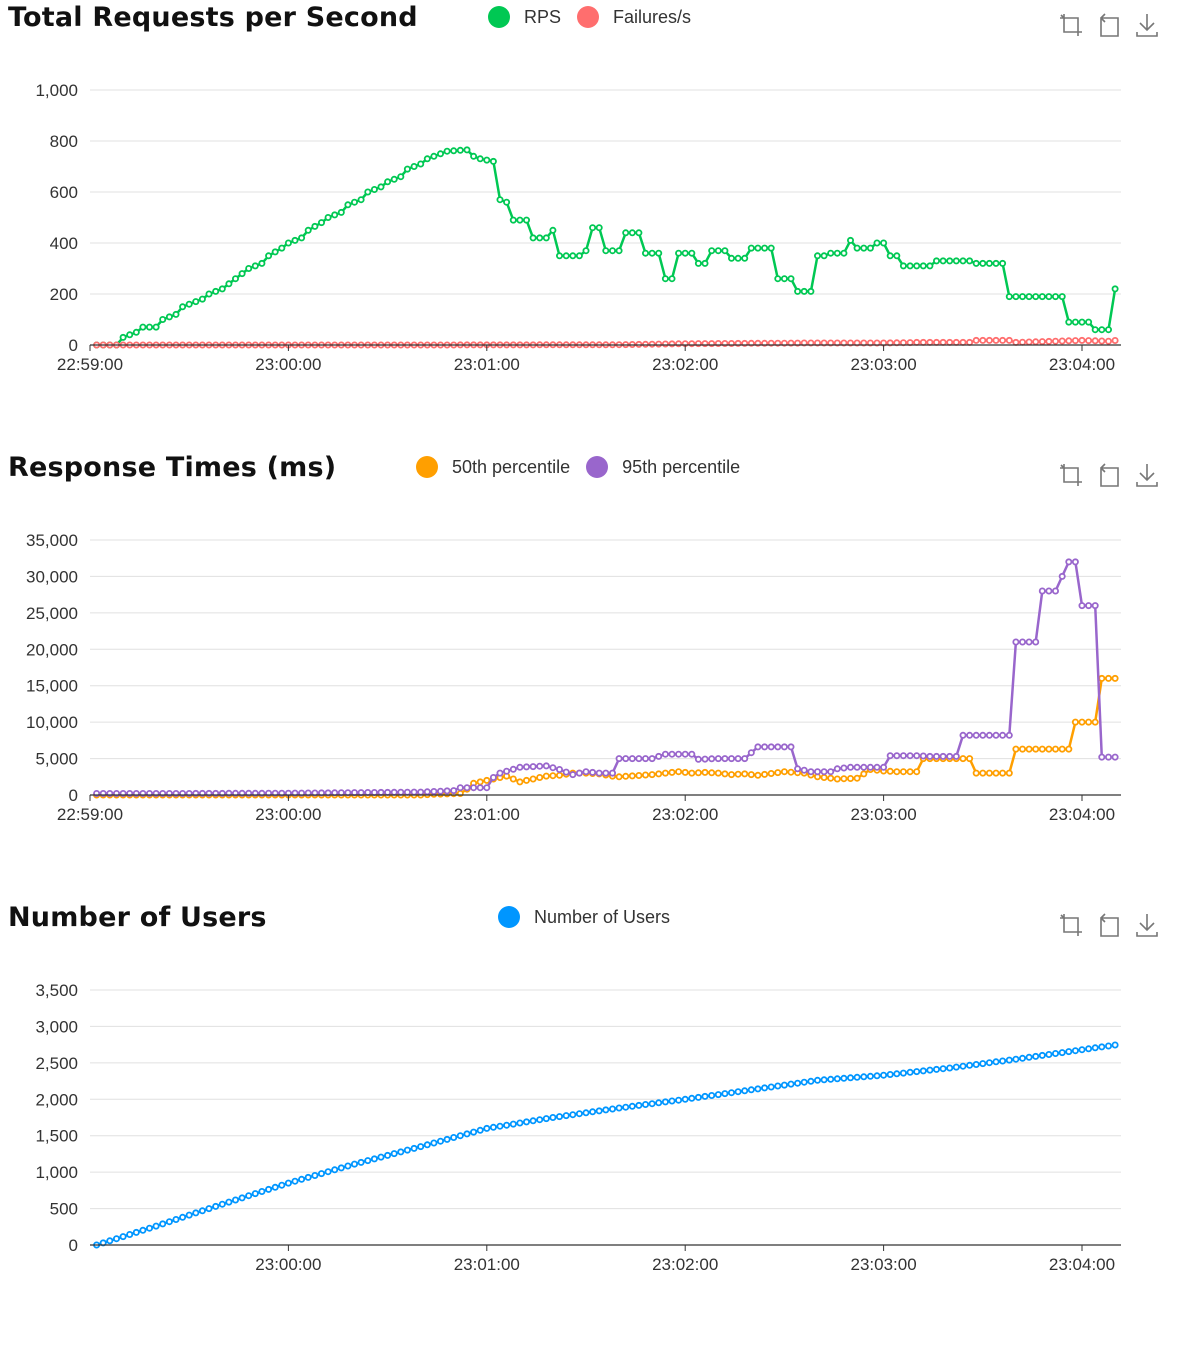 This screenshot has width=1180, height=1350. What do you see at coordinates (52, 722) in the screenshot?
I see `y-tick-label: 10,000` at bounding box center [52, 722].